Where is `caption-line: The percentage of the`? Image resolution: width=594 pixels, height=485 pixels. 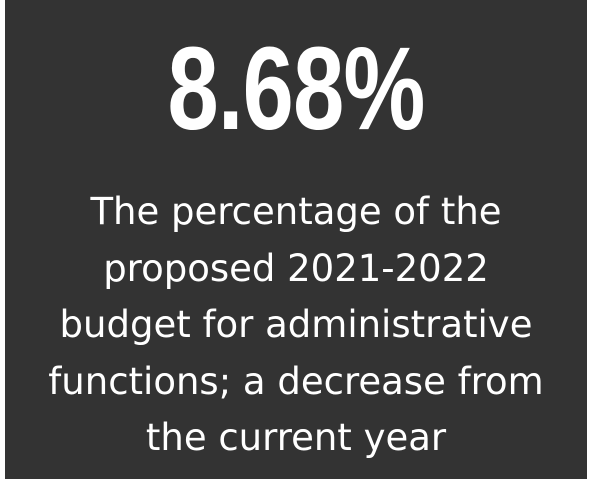 caption-line: The percentage of the is located at coordinates (296, 211).